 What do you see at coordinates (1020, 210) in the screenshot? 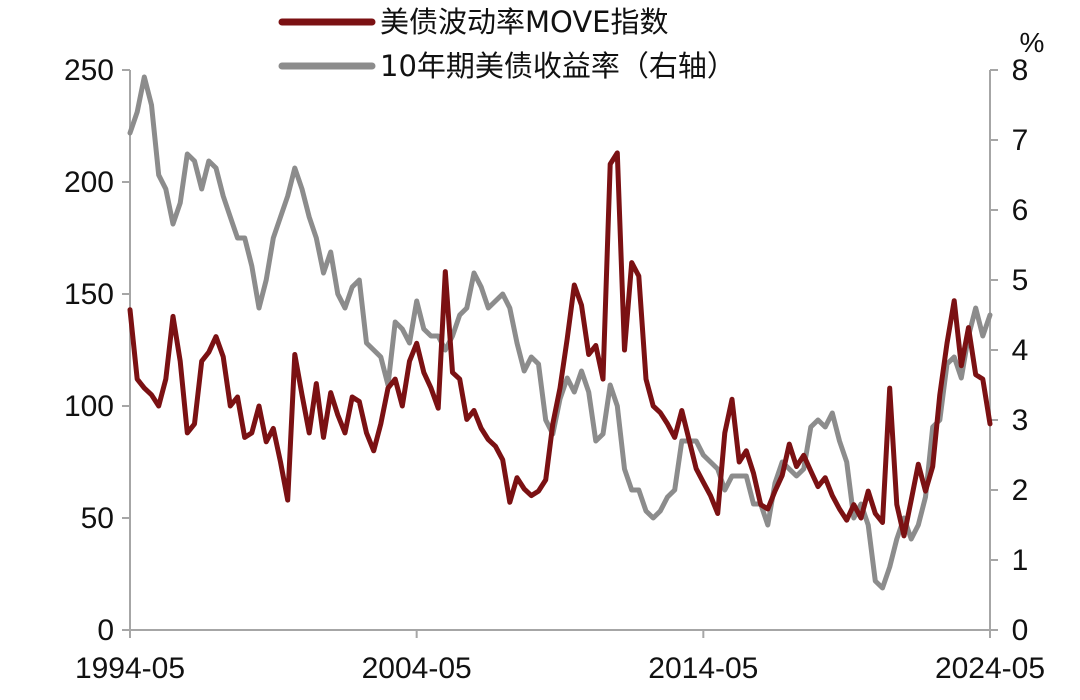
I see `right-tick-label: 6` at bounding box center [1020, 210].